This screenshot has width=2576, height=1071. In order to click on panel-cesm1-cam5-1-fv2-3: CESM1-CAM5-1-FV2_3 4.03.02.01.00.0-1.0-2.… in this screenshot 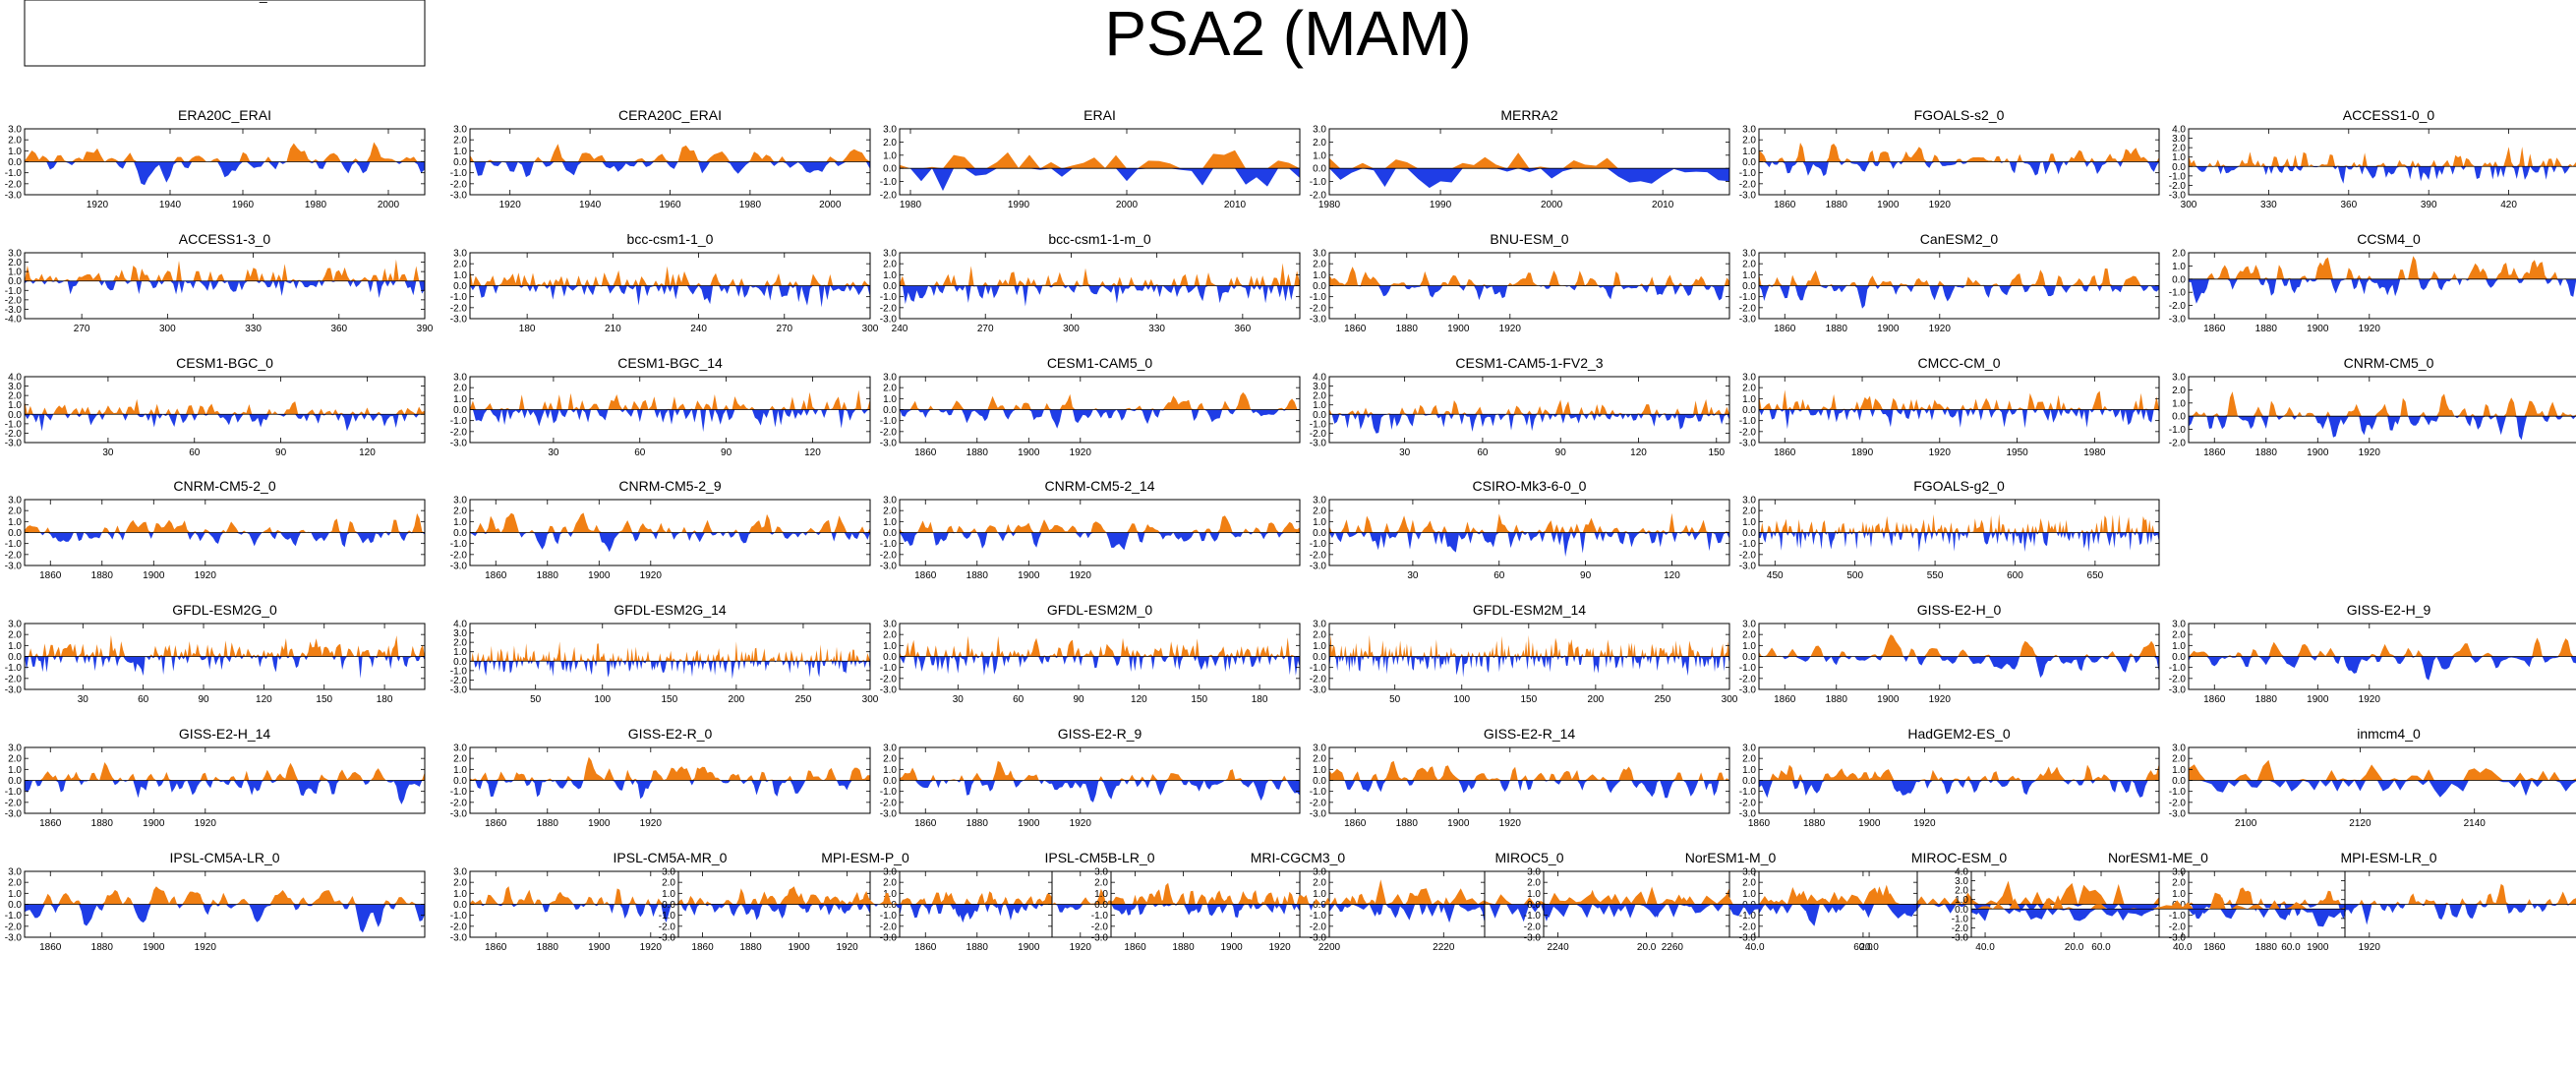, I will do `click(1520, 406)`.